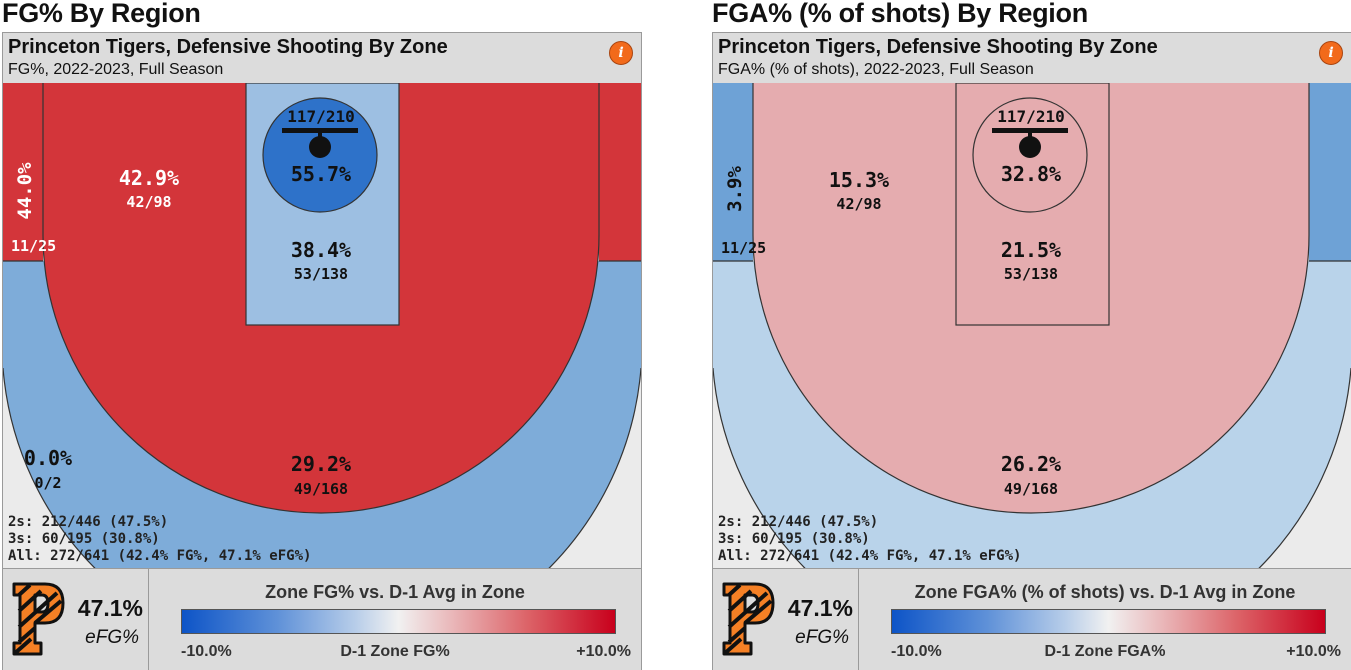  What do you see at coordinates (900, 14) in the screenshot?
I see `panel-title: FGA% (% of shots) By Region` at bounding box center [900, 14].